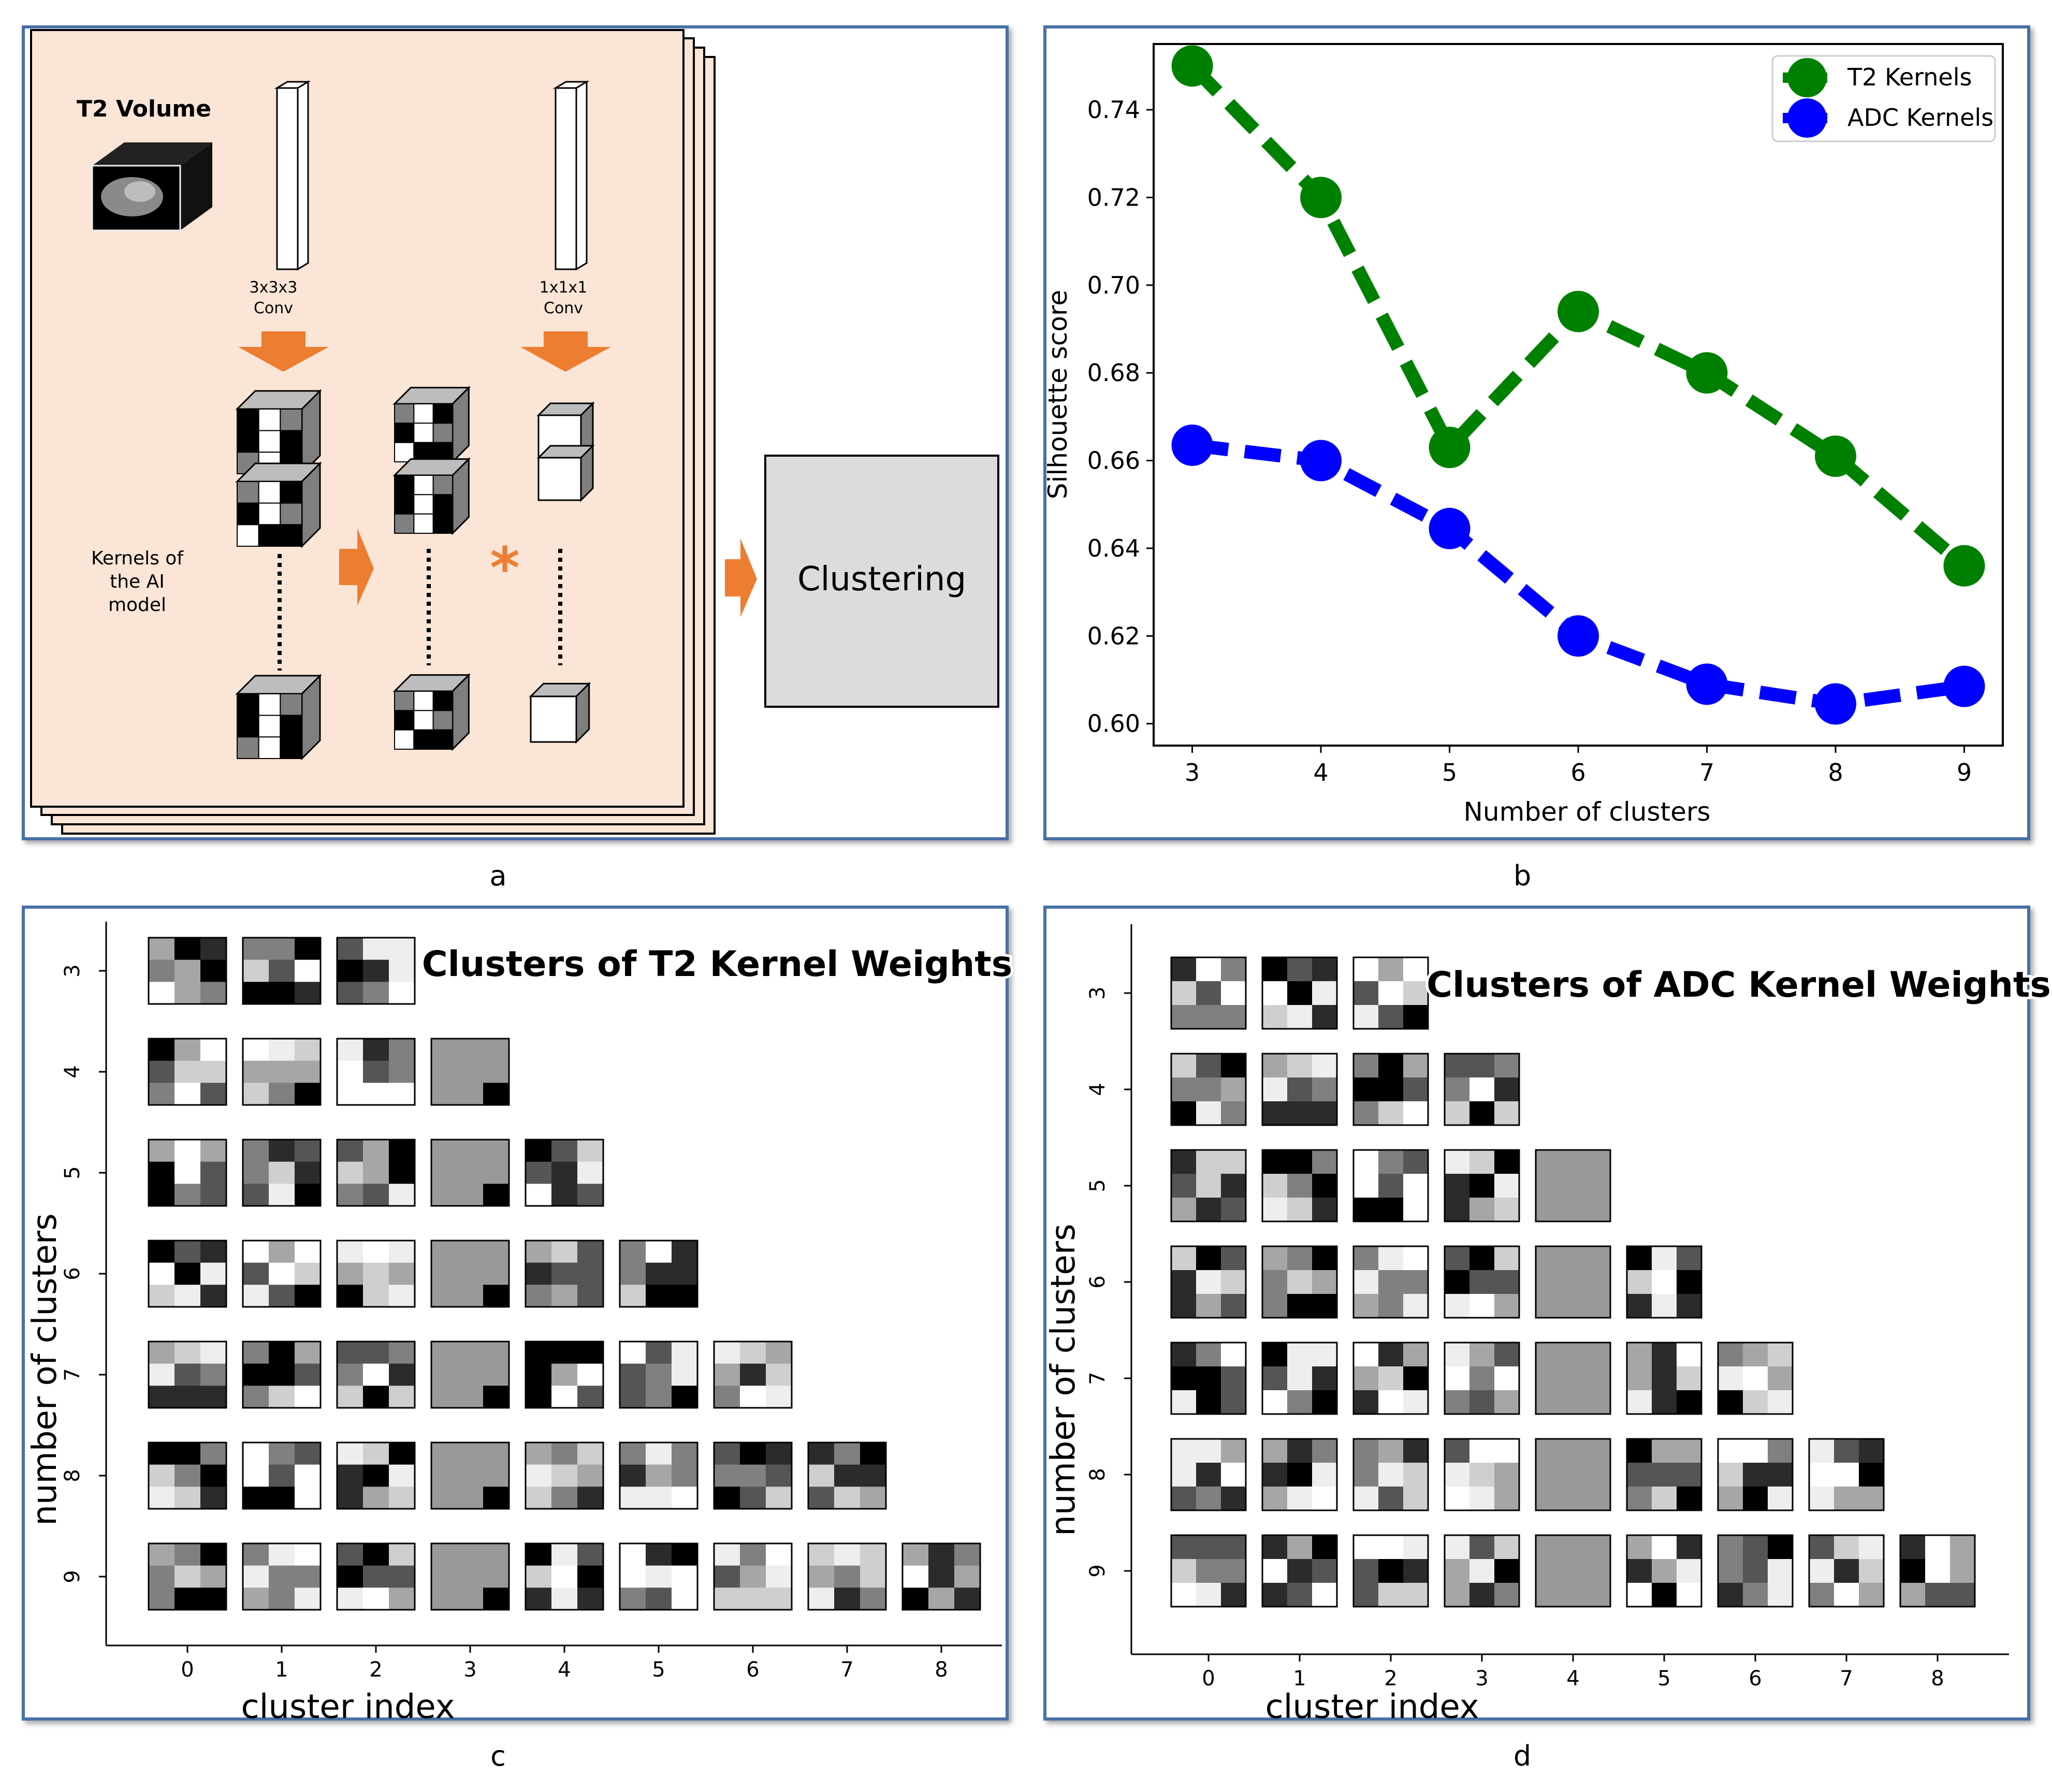  Describe the element at coordinates (292, 176) in the screenshot. I see `conv-3x3x3-bar` at that location.